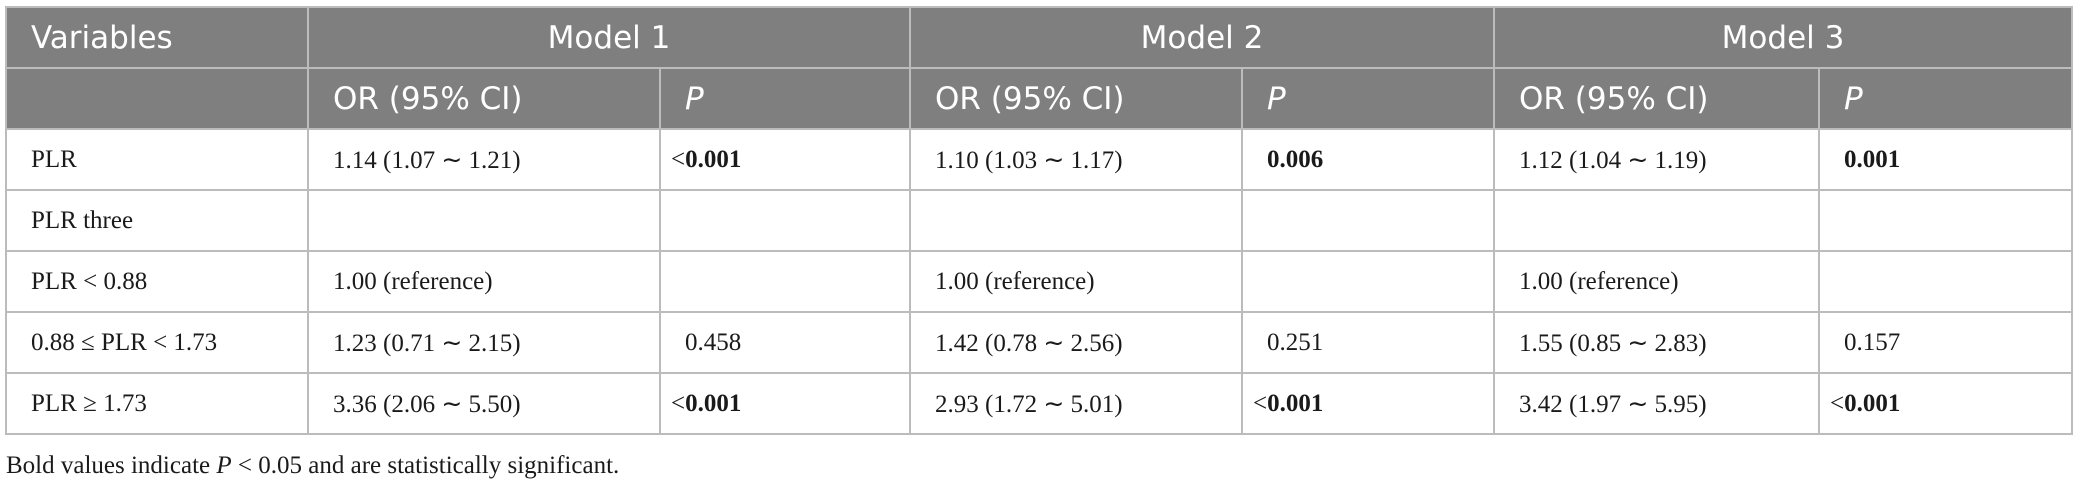 This screenshot has height=496, width=2077. What do you see at coordinates (1656, 342) in the screenshot?
I see `m3-or-cell: 1.55 (0.85 ∼ 2.83)` at bounding box center [1656, 342].